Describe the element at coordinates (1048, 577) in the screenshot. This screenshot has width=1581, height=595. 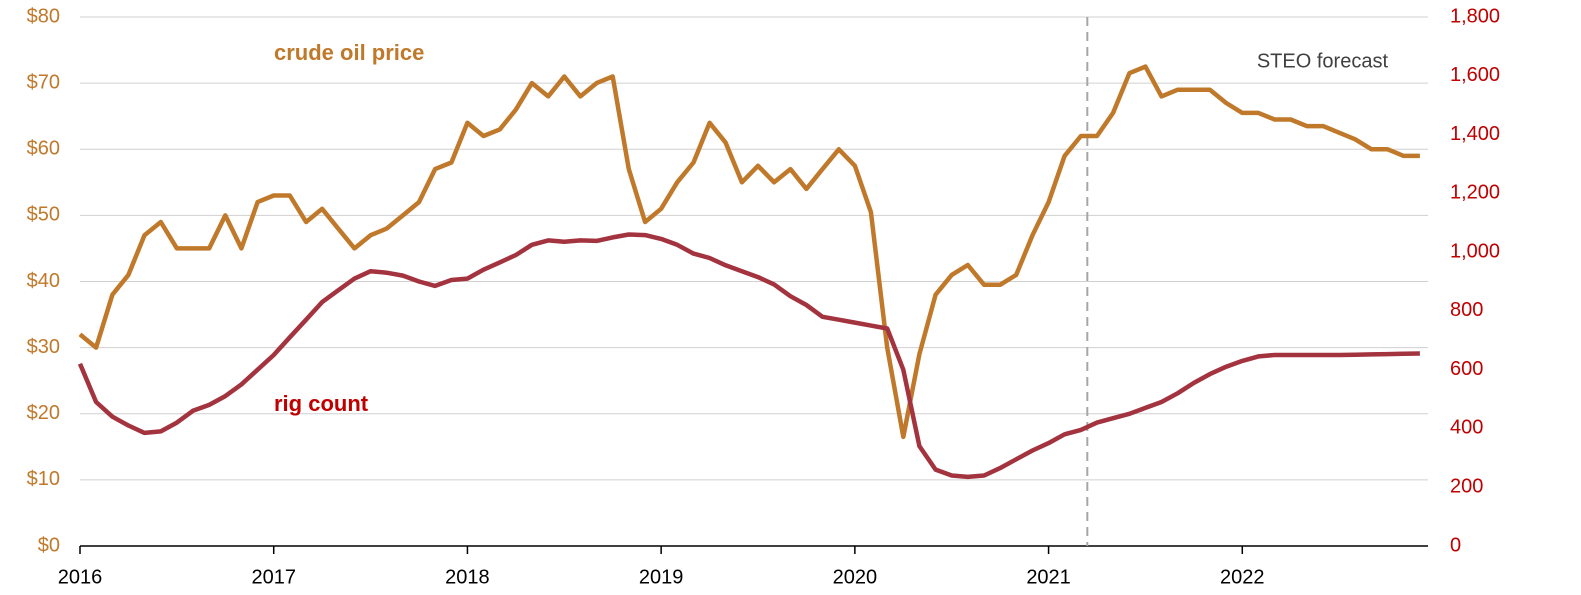
I see `x-tick-label: 2021` at that location.